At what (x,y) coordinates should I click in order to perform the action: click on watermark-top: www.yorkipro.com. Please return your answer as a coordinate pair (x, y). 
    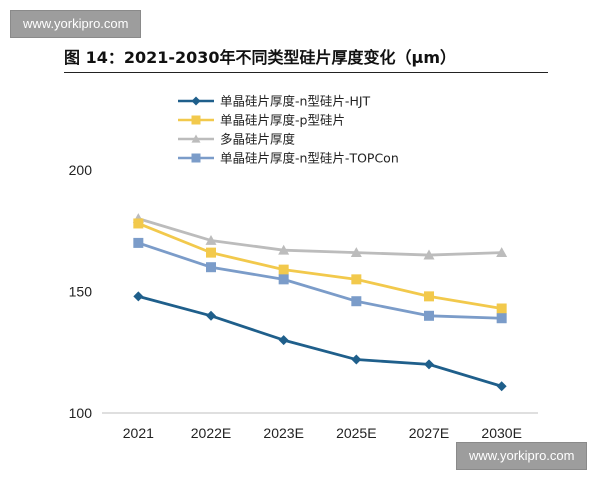
    Looking at the image, I should click on (76, 24).